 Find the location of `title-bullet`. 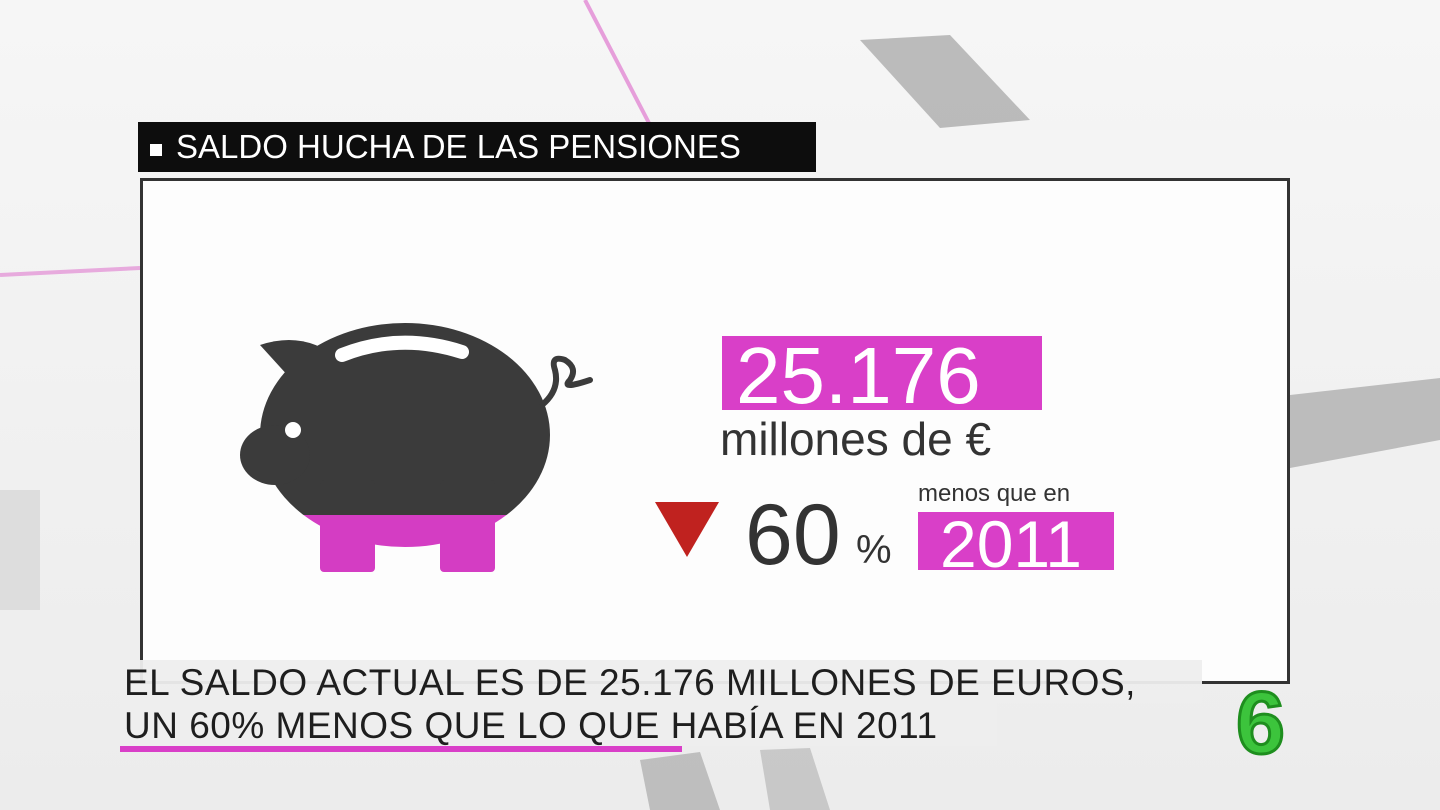

title-bullet is located at coordinates (156, 150).